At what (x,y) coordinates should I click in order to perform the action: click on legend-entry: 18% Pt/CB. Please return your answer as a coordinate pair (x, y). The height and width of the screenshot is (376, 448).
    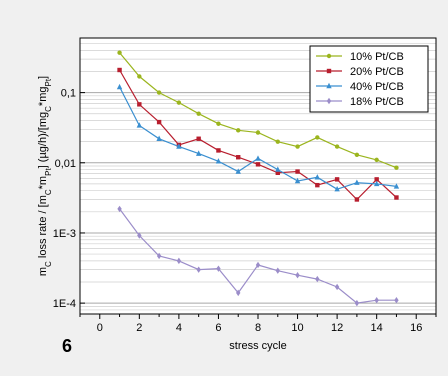
    Looking at the image, I should click on (360, 102).